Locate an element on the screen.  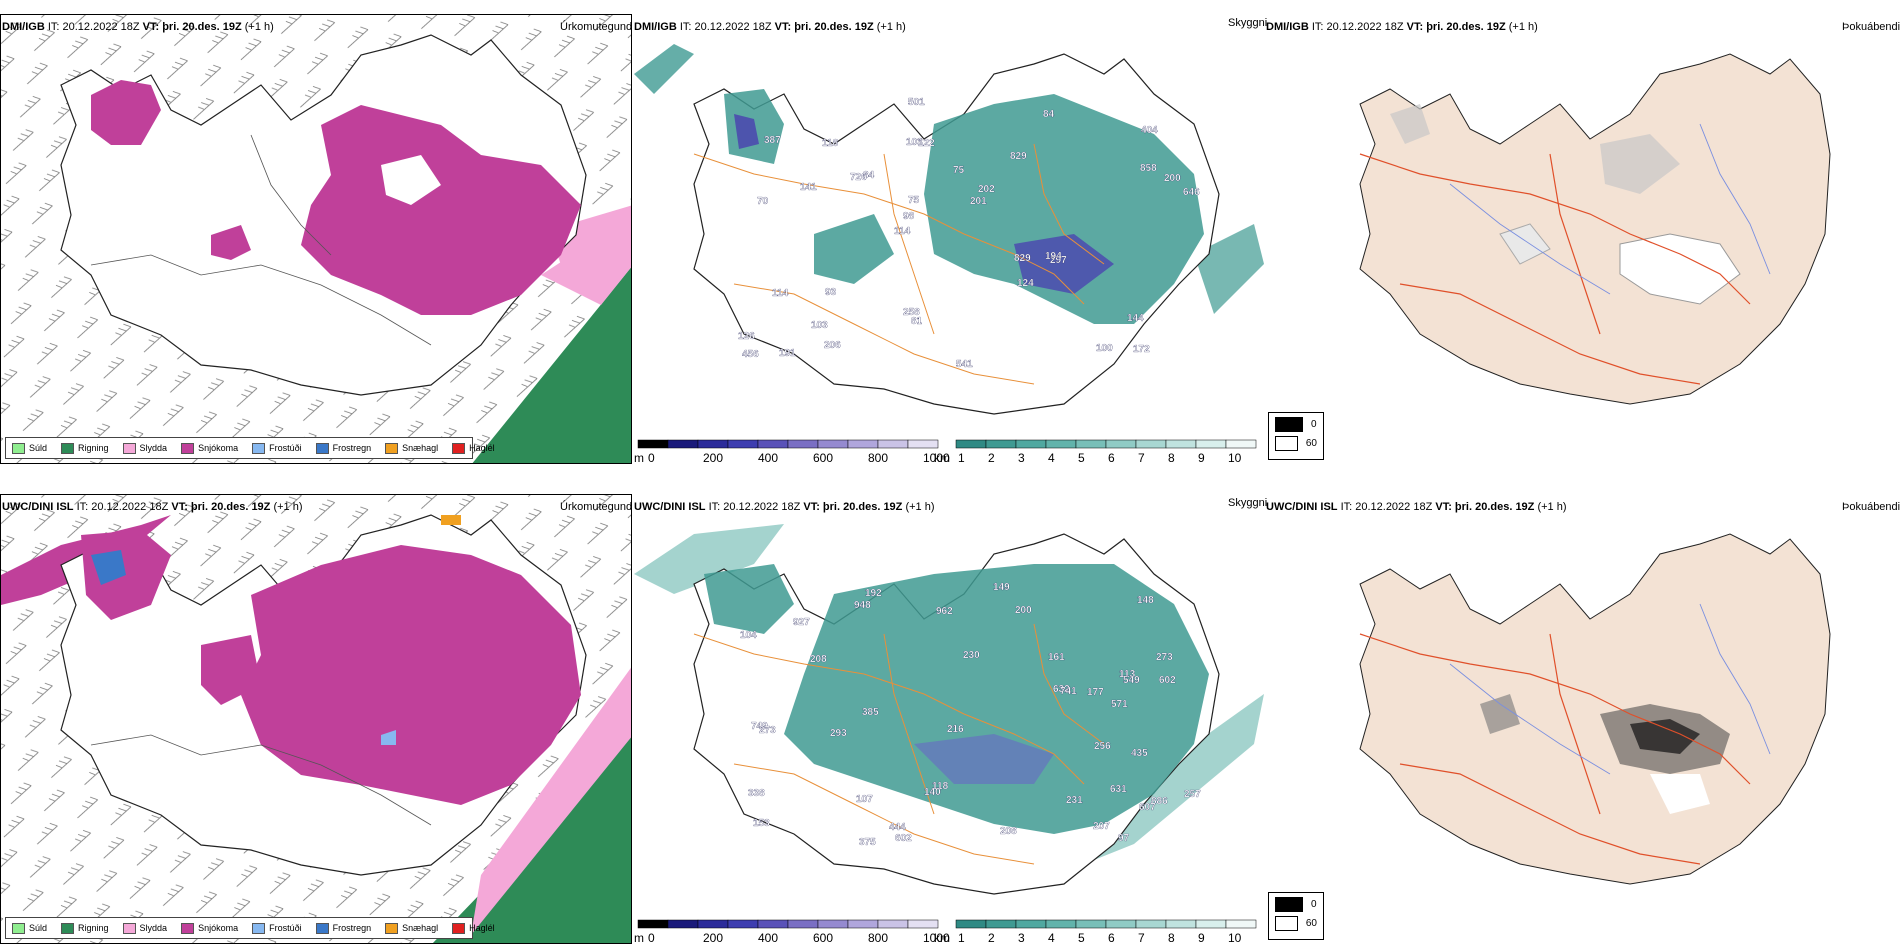
legend-item: Súld is located at coordinates (30, 928).